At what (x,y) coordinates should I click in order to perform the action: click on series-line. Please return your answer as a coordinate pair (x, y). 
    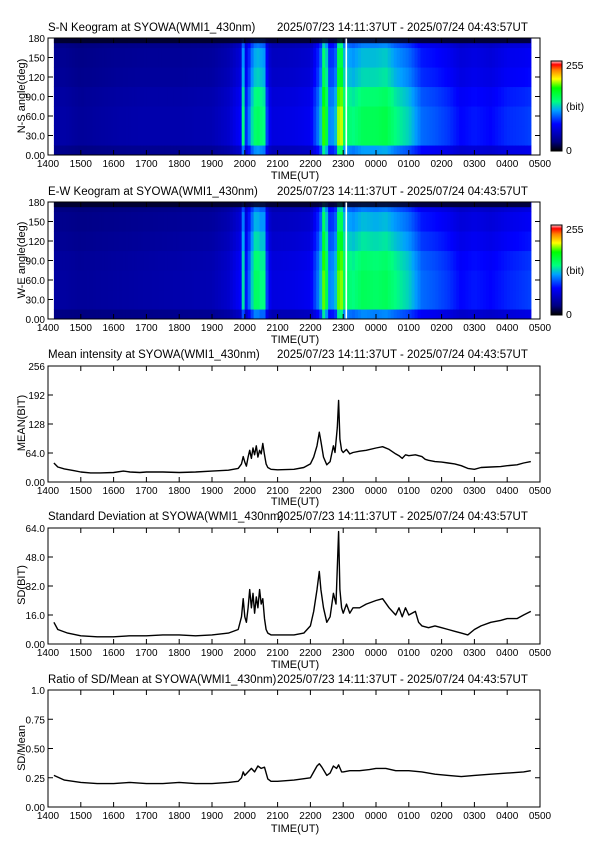
    Looking at the image, I should click on (292, 584).